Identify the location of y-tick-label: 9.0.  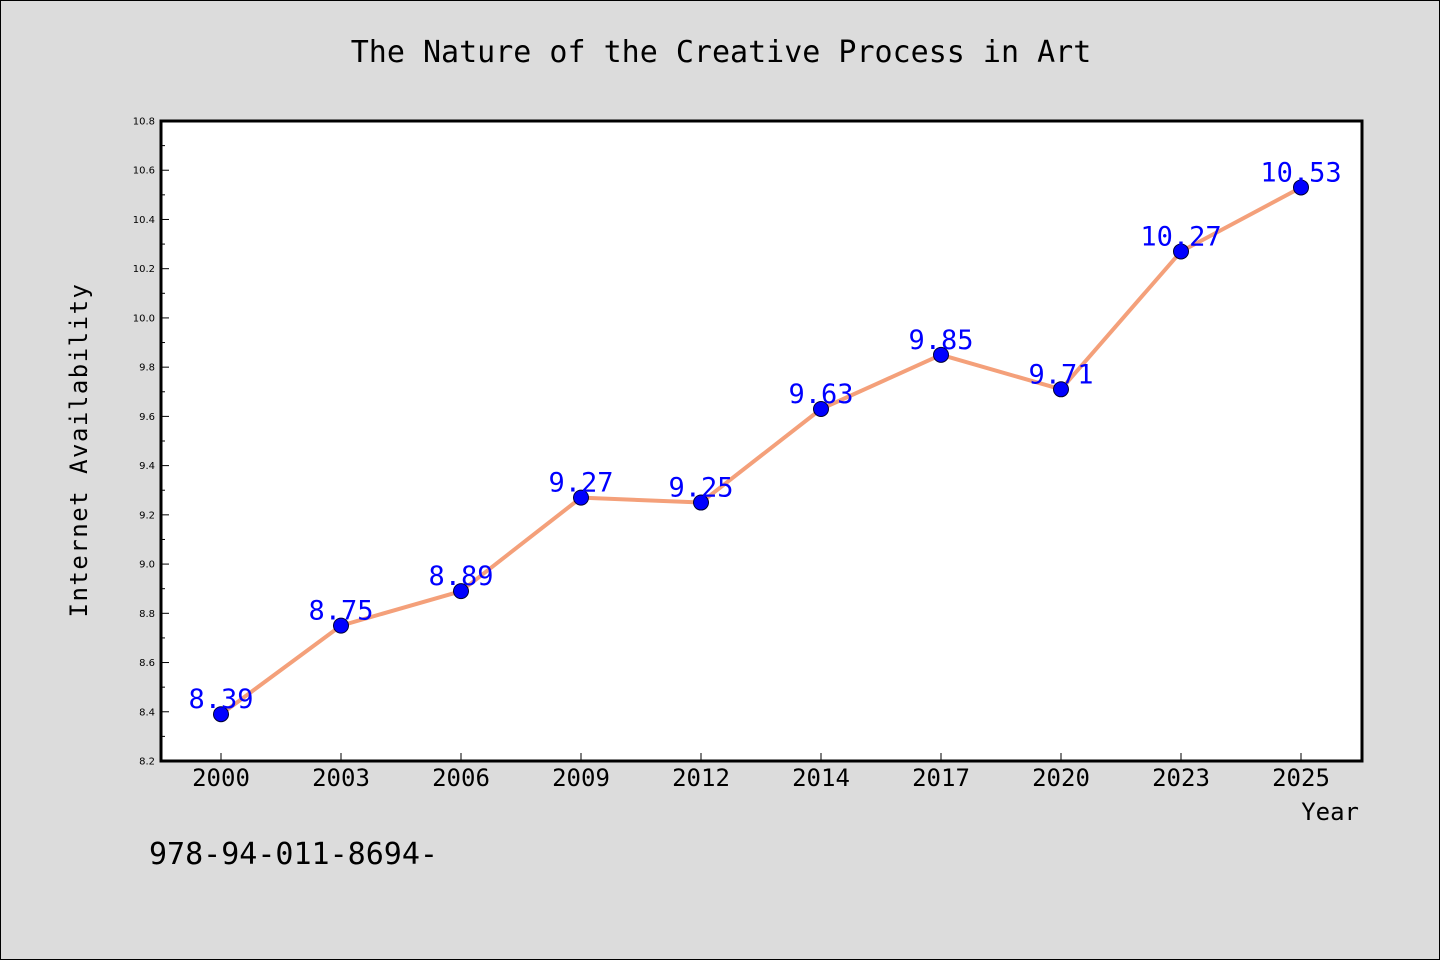
(147, 565).